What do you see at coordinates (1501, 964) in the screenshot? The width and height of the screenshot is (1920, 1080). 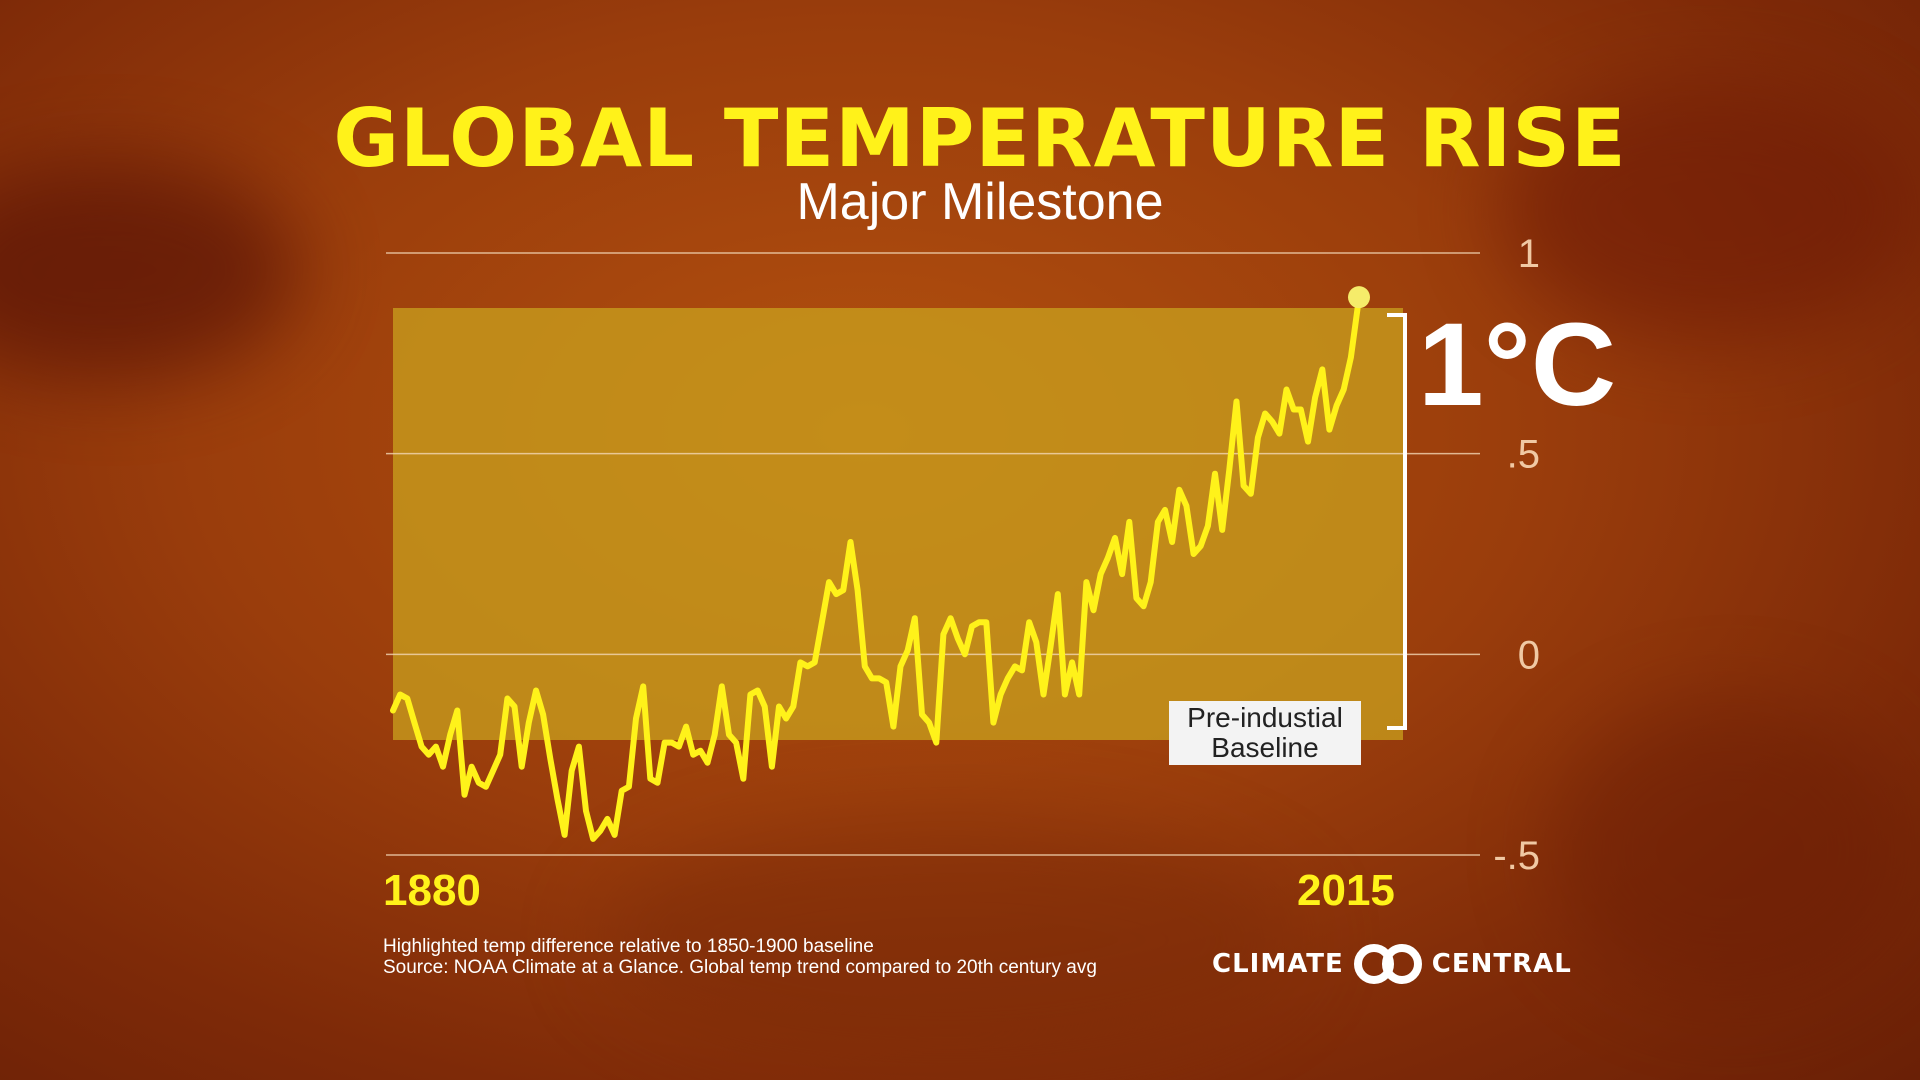 I see `logo-text-right: CENTRAL` at bounding box center [1501, 964].